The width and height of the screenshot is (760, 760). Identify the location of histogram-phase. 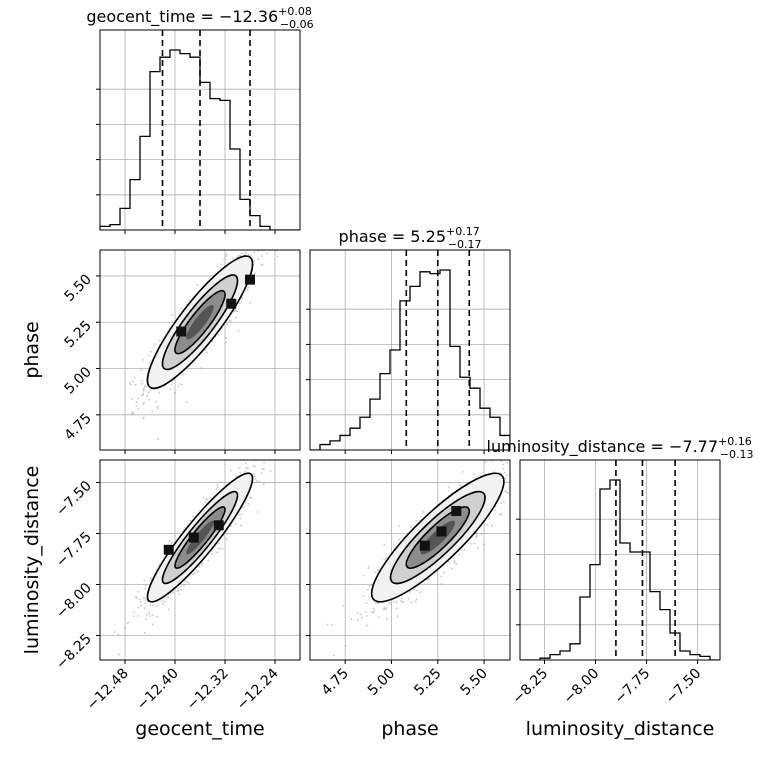
(410, 359).